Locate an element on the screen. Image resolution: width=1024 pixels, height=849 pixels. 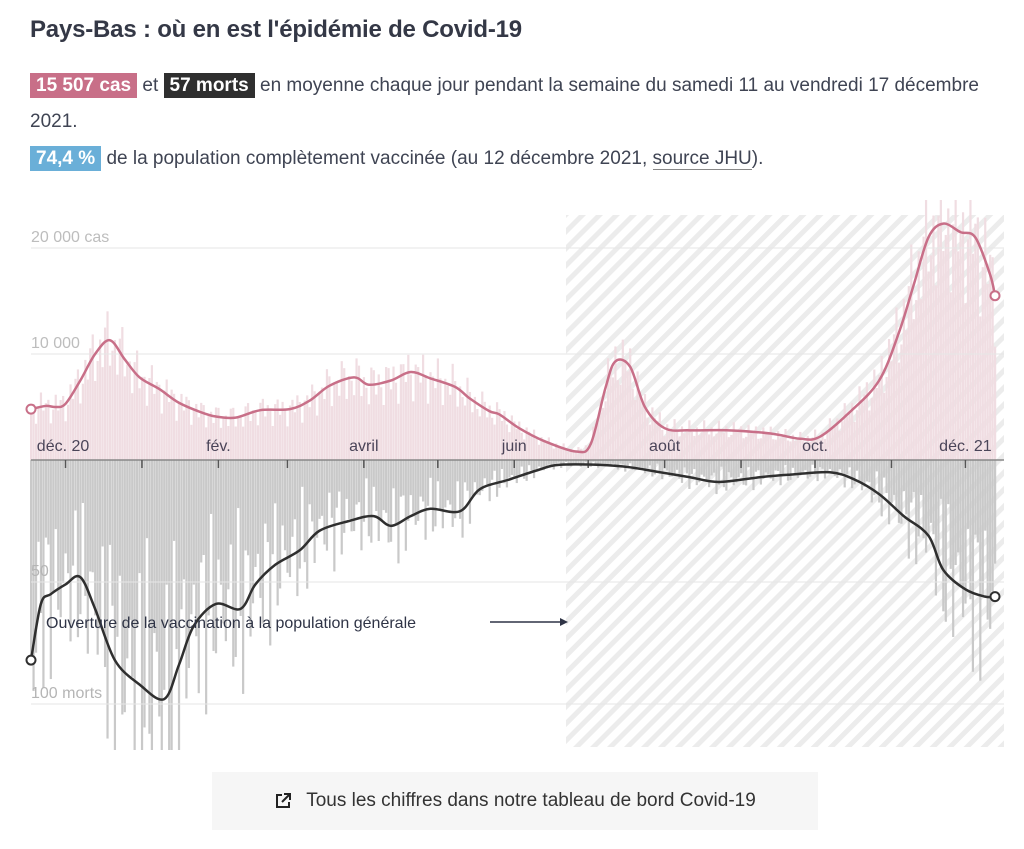
deaths-badge: 57 morts is located at coordinates (209, 85).